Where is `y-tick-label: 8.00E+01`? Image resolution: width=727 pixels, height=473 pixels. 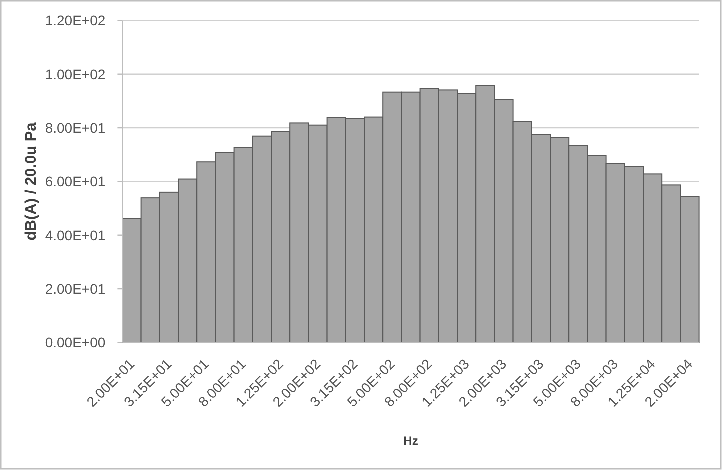 y-tick-label: 8.00E+01 is located at coordinates (75, 128).